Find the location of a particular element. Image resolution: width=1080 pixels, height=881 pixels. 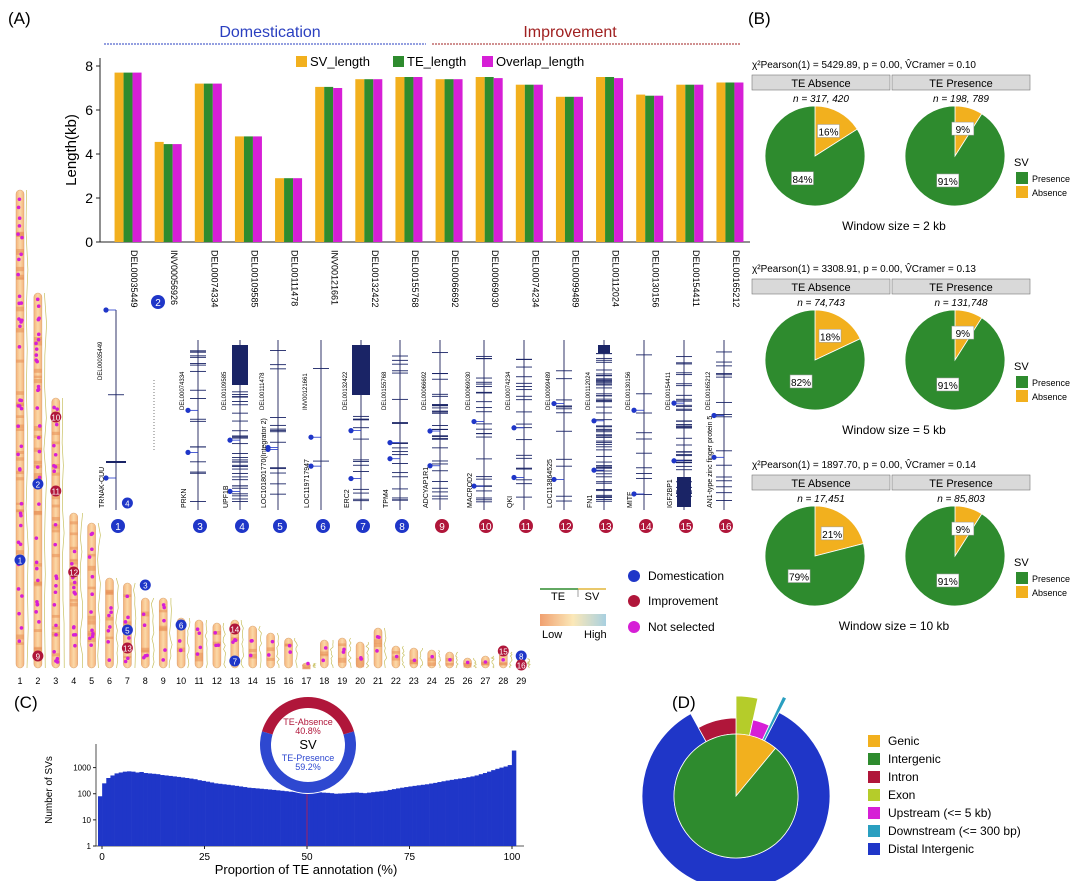

legend-swatch is located at coordinates (874, 759).